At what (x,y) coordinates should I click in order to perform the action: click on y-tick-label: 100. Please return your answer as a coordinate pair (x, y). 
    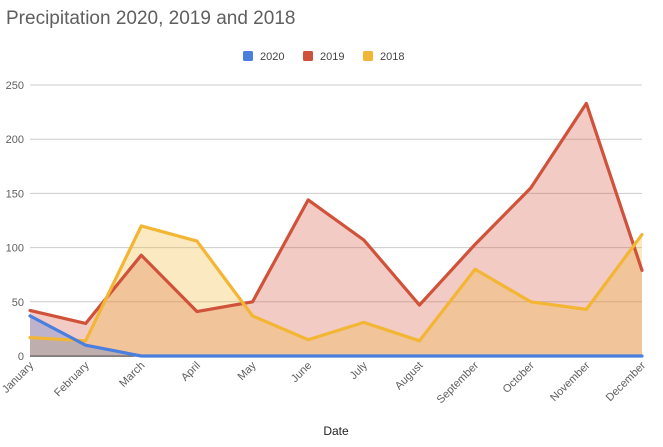
    Looking at the image, I should click on (15, 249).